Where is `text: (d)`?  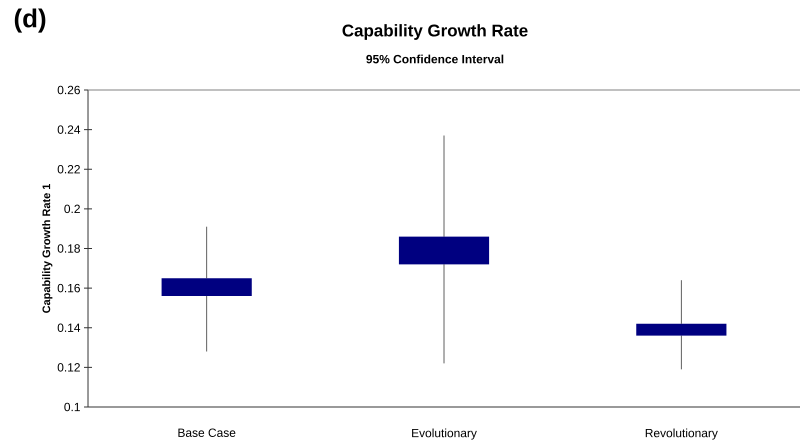 text: (d) is located at coordinates (30, 20).